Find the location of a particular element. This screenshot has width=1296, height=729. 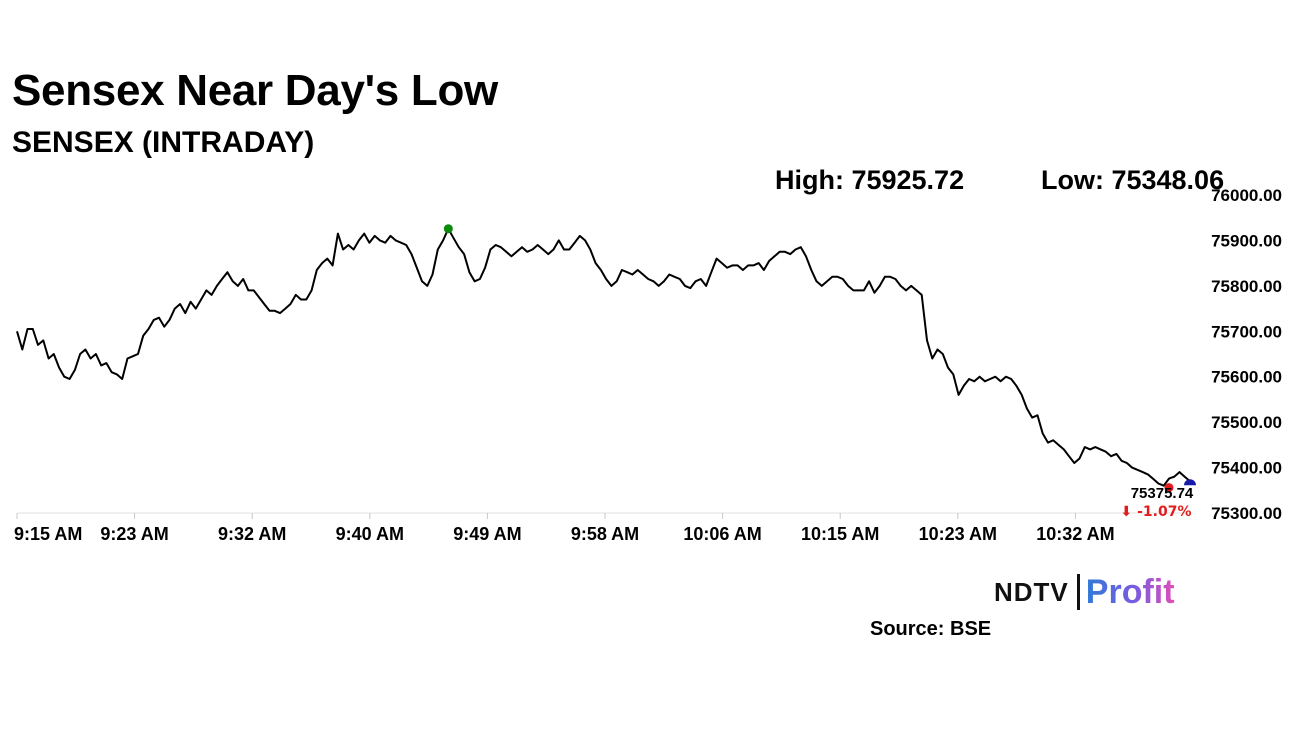

y-tick-label: 75400.00 is located at coordinates (1246, 468).